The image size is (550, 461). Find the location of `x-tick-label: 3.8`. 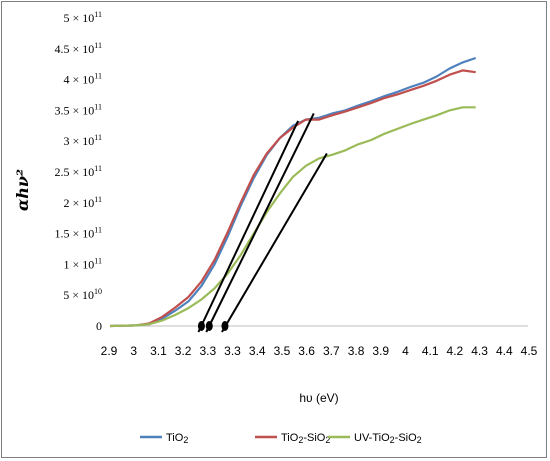

x-tick-label: 3.8 is located at coordinates (356, 351).